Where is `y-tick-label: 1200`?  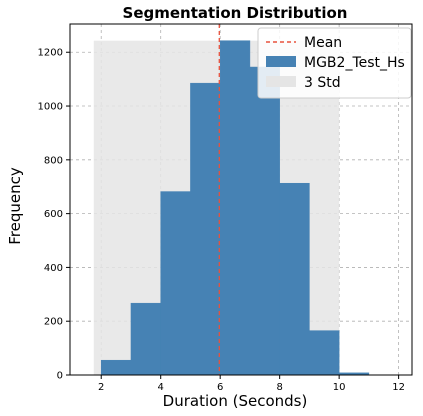 y-tick-label: 1200 is located at coordinates (50, 53).